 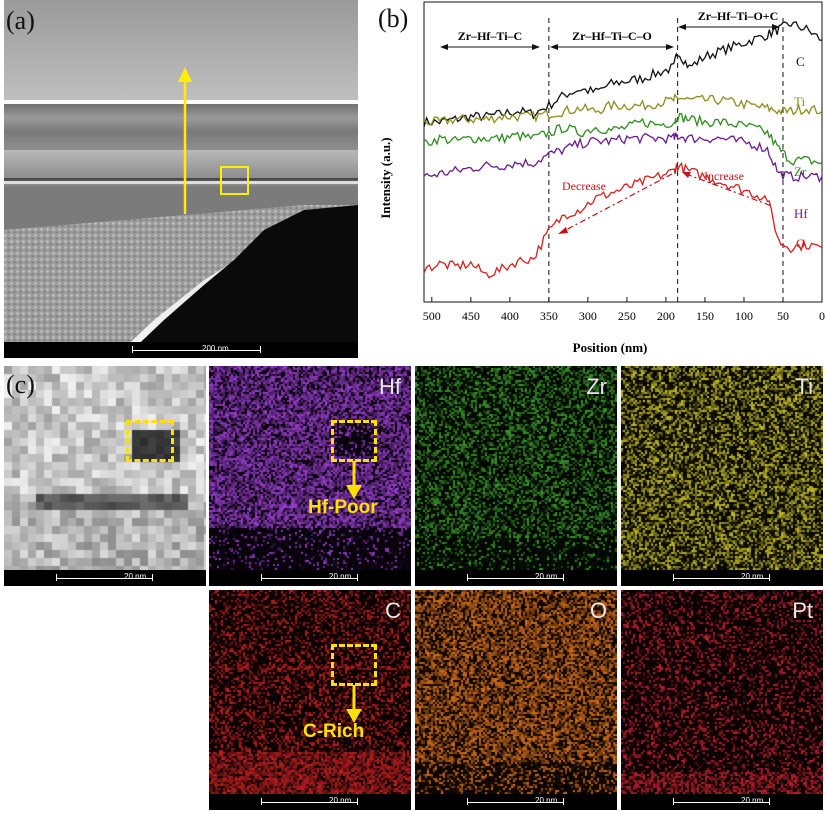 I want to click on scalebar-label-c: 20 nm, so click(x=340, y=800).